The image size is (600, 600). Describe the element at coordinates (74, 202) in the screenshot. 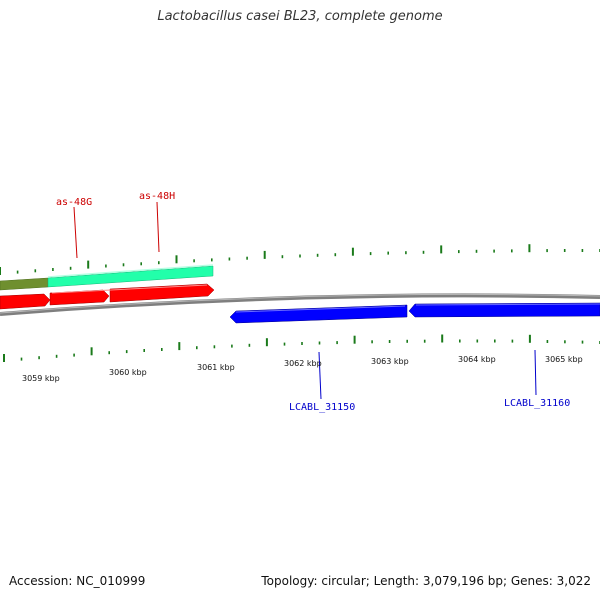

I see `gene-label-as-48G: as-48G` at that location.